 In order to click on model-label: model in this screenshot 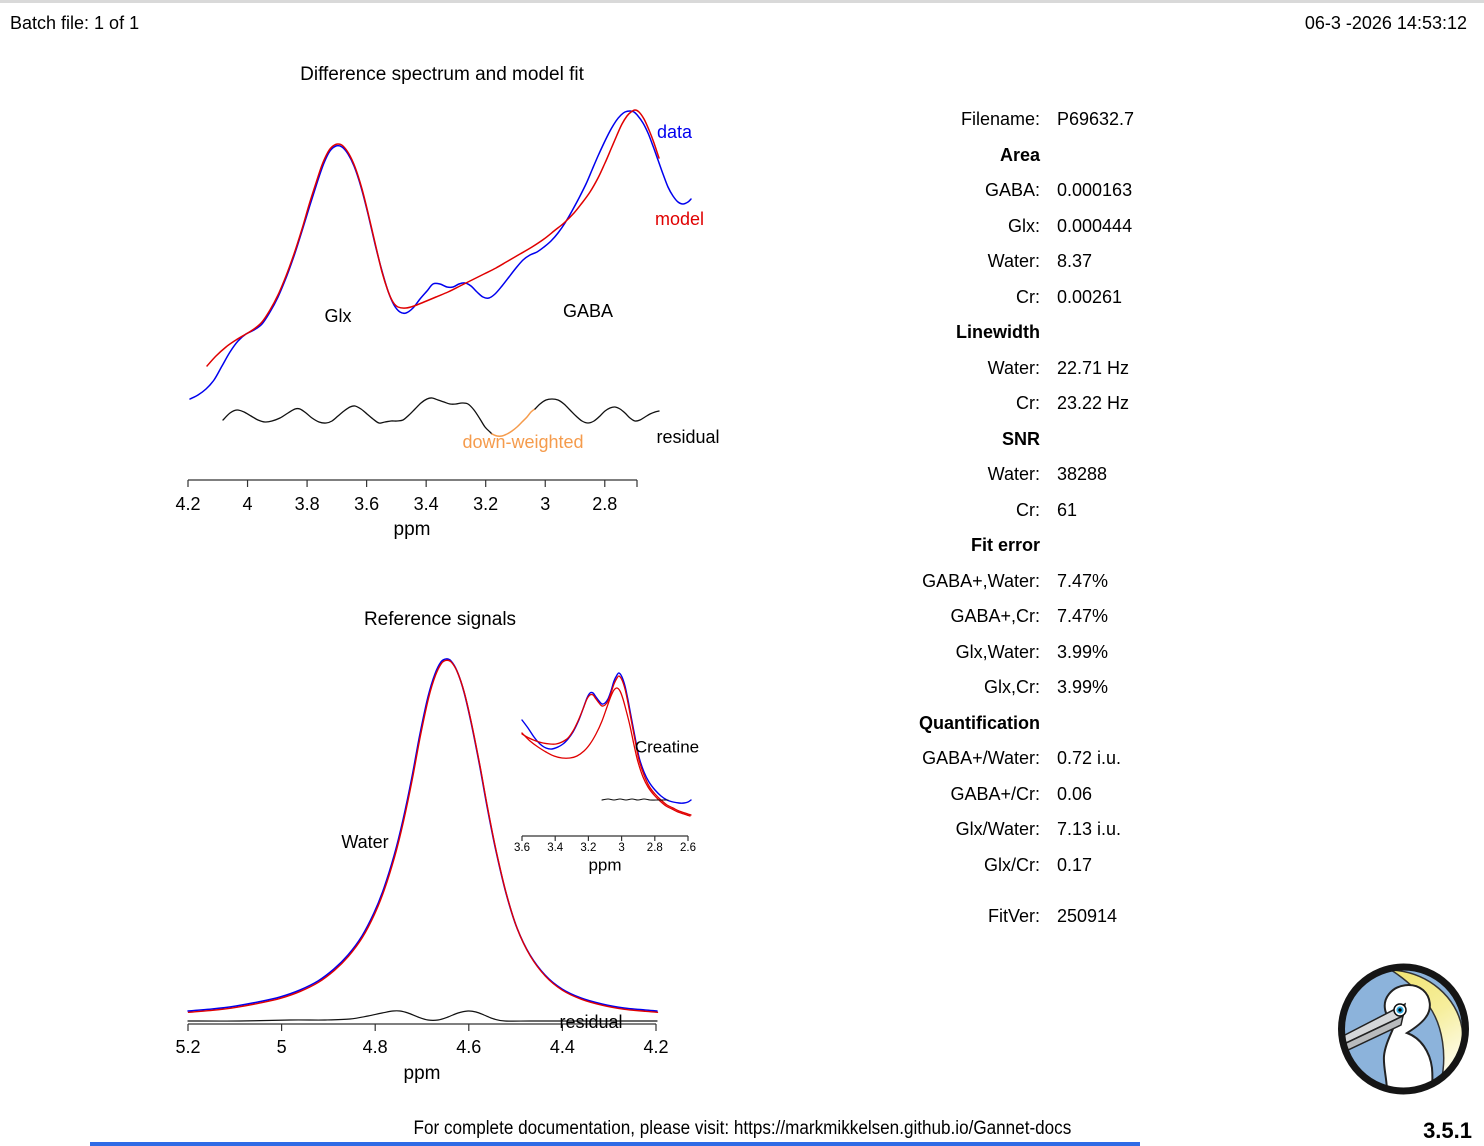, I will do `click(679, 219)`.